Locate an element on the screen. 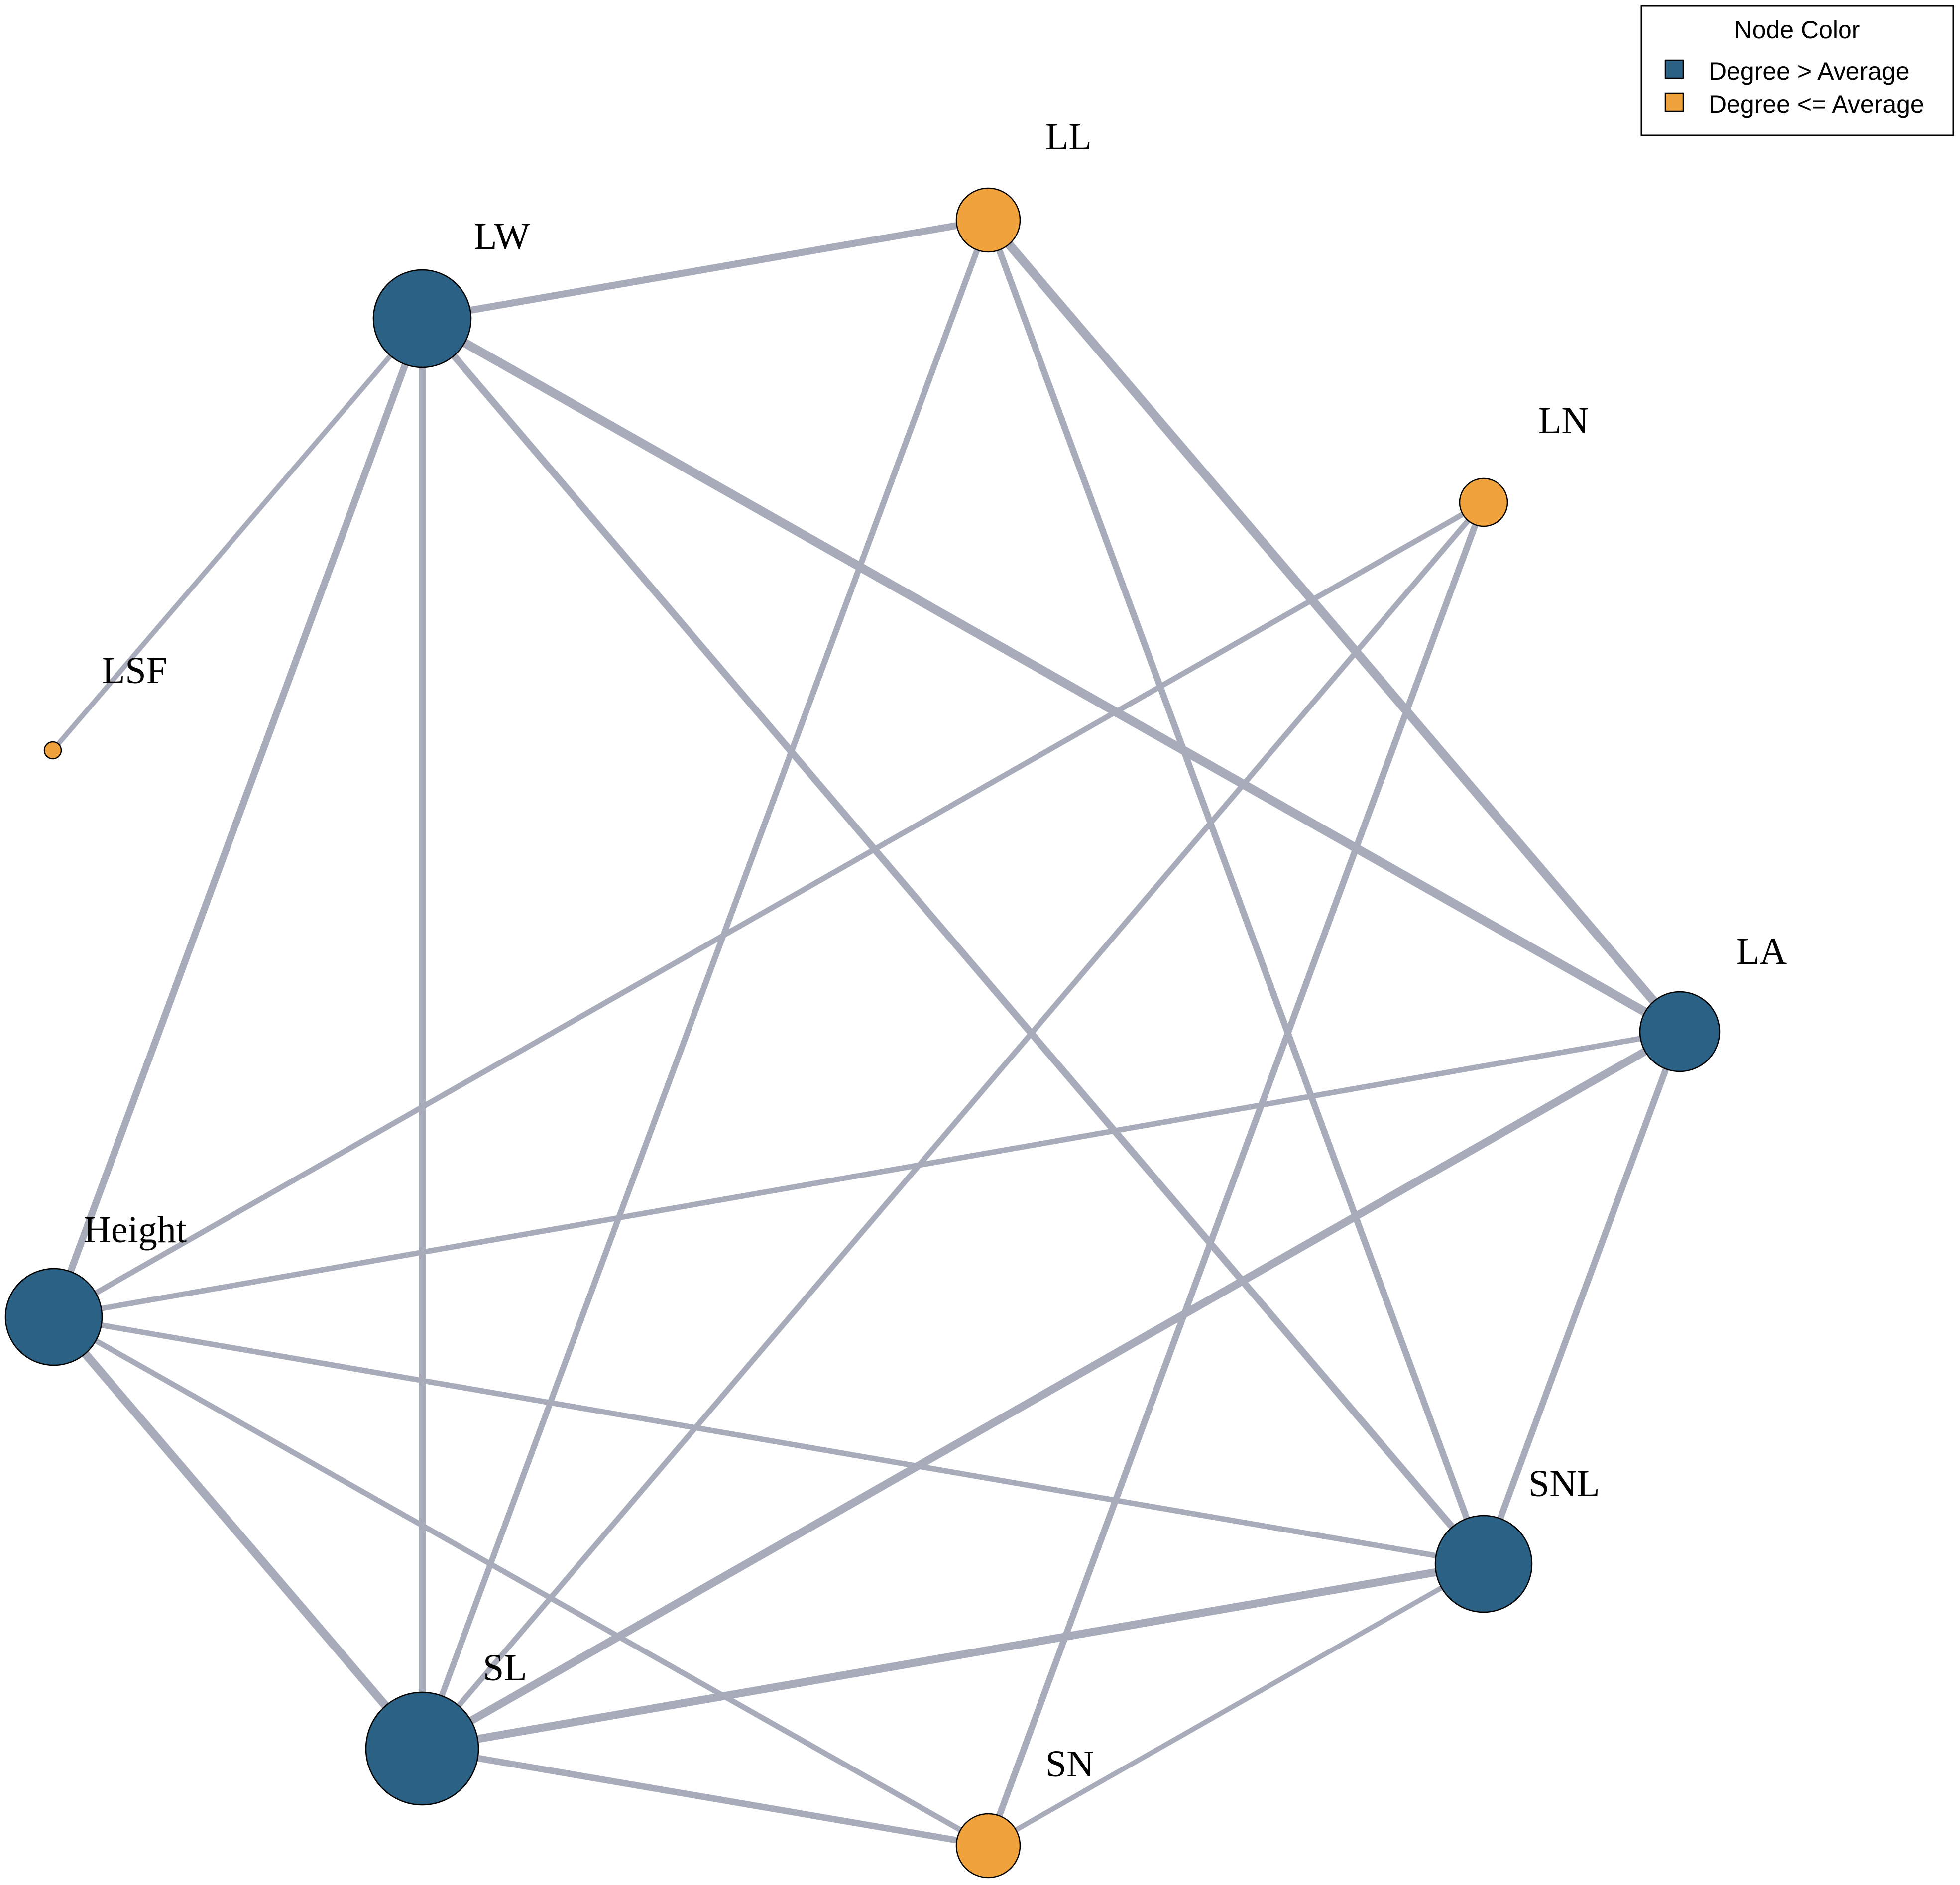  node-label-snl: SNL is located at coordinates (1564, 1484).